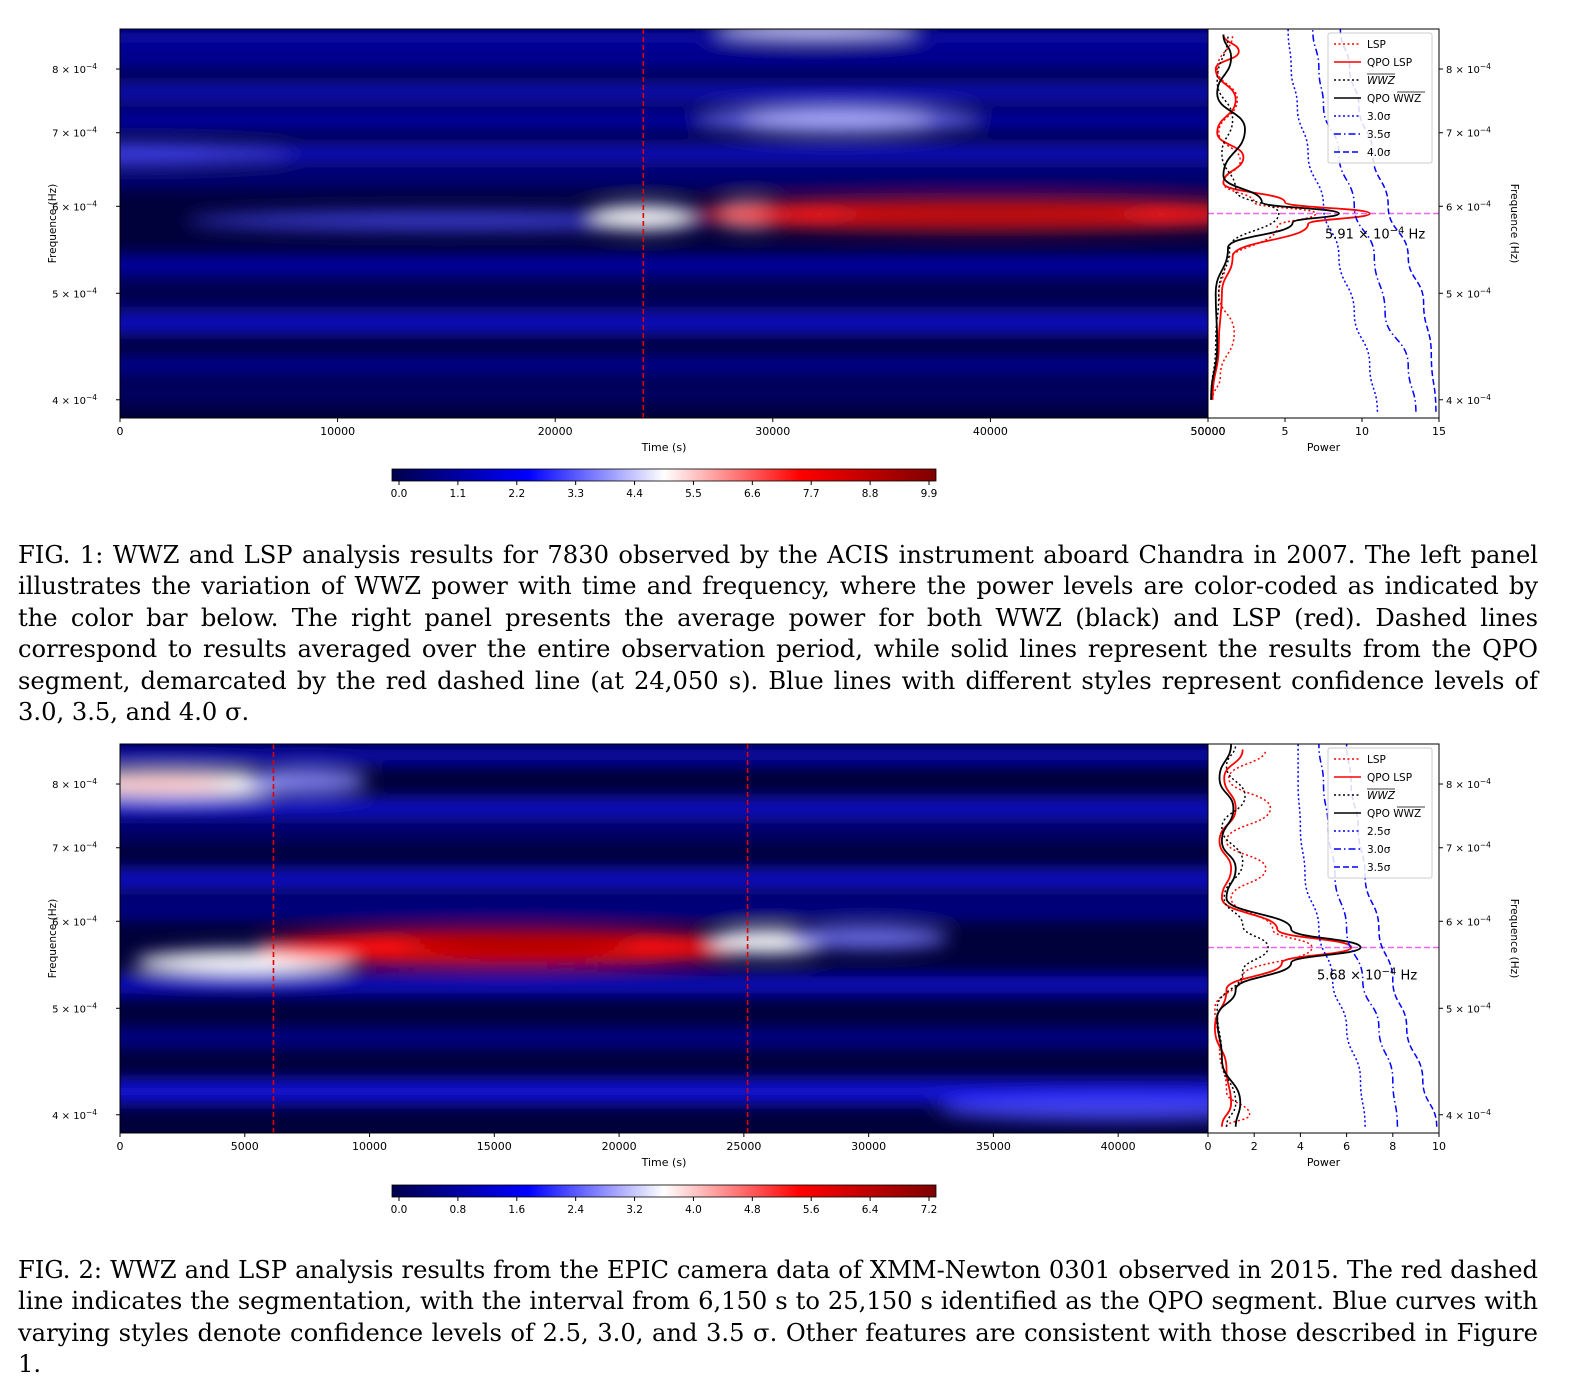  I want to click on colorbar-tick-label: 4.0, so click(693, 1210).